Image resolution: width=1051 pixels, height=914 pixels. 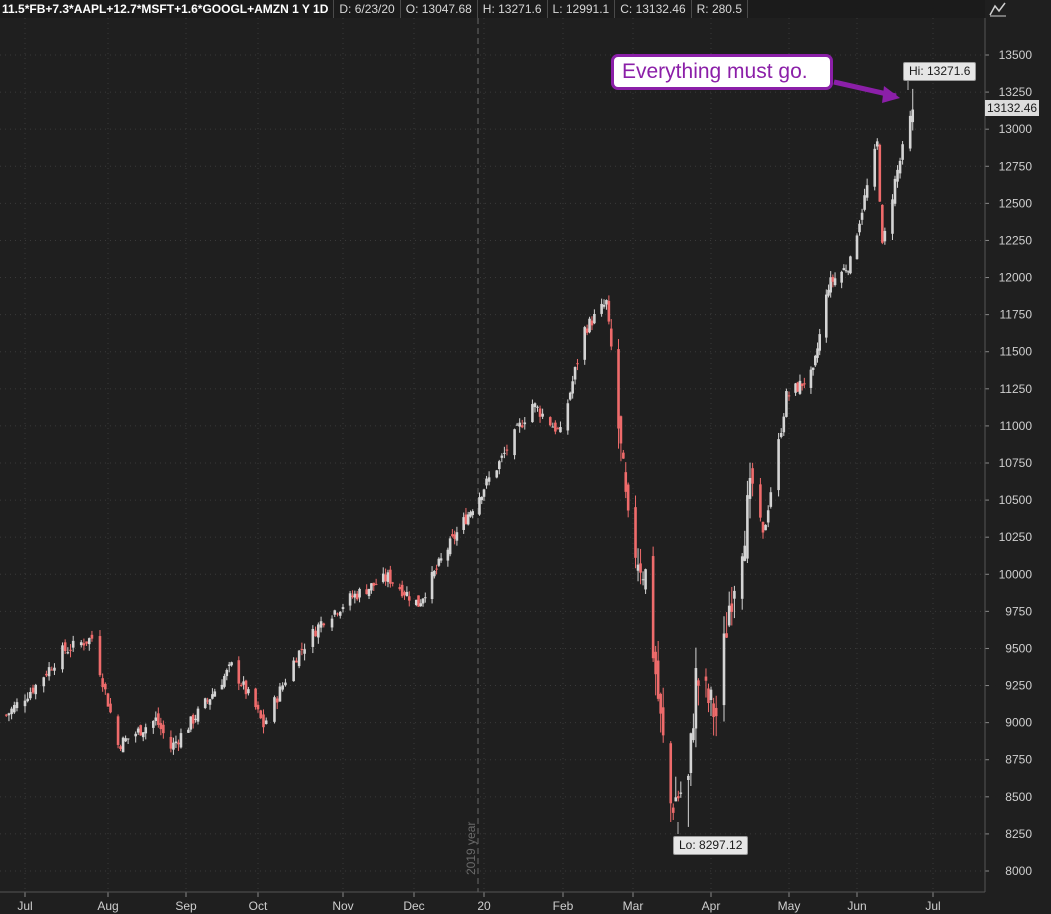 I want to click on y-tick-label: 12500, so click(x=1016, y=203).